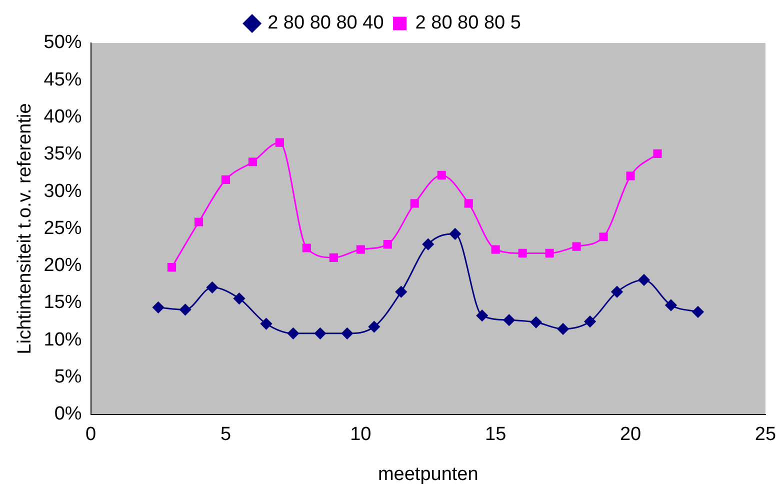 This screenshot has width=779, height=490. What do you see at coordinates (63, 339) in the screenshot?
I see `y-tick-label: 10%` at bounding box center [63, 339].